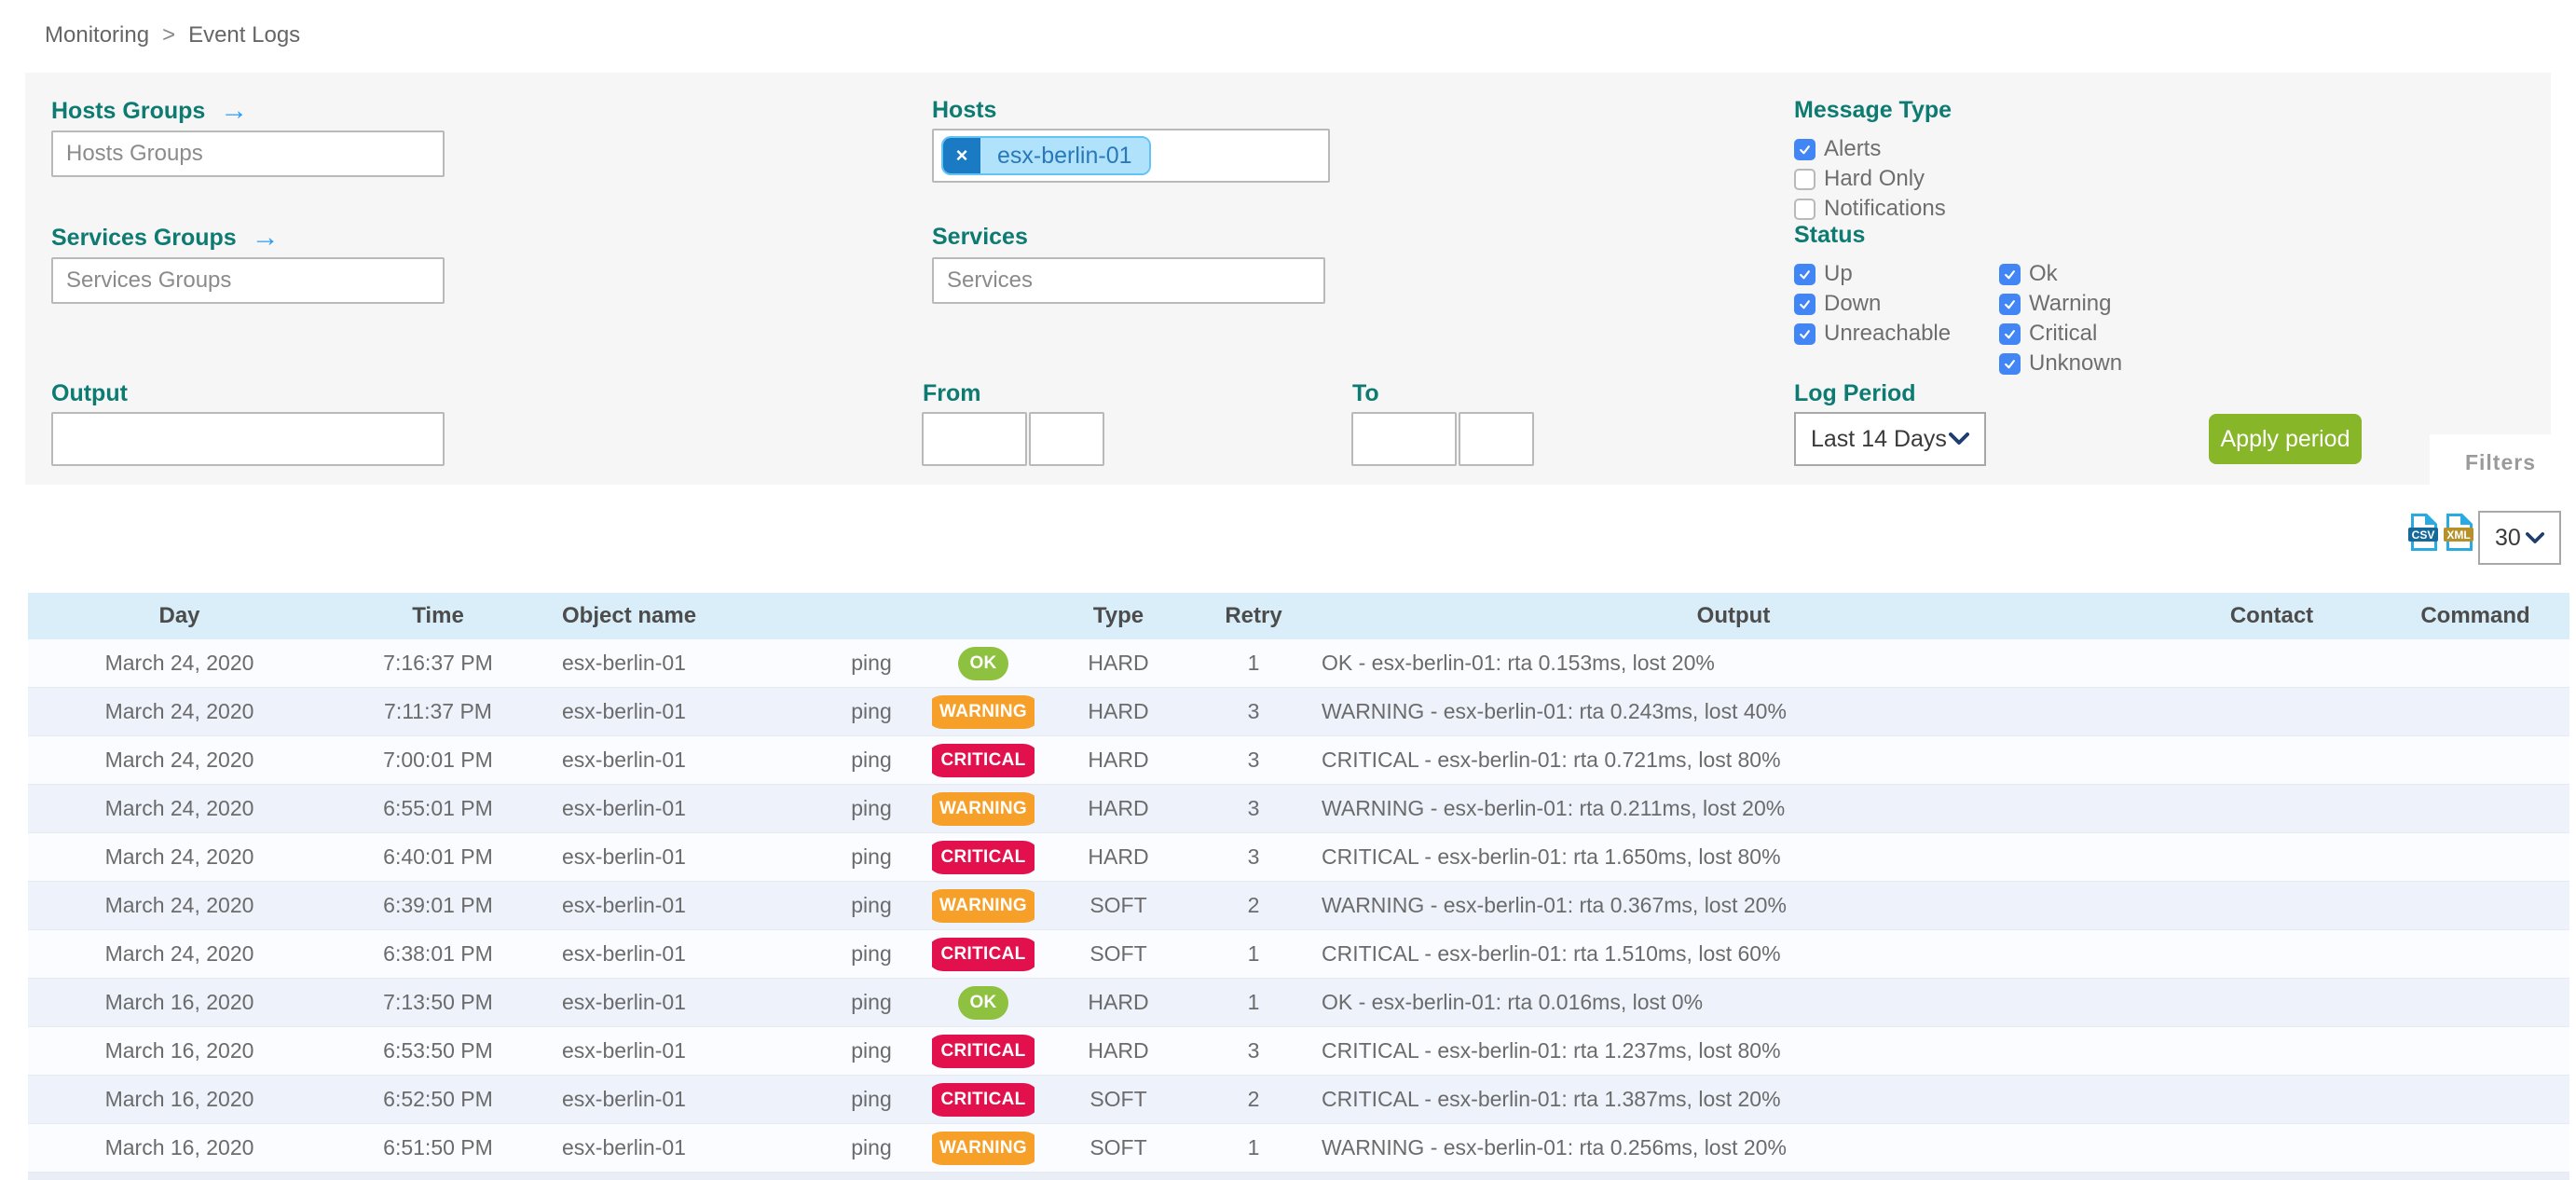 Image resolution: width=2576 pixels, height=1180 pixels. I want to click on cell-time: 6:52:50 PM, so click(438, 1099).